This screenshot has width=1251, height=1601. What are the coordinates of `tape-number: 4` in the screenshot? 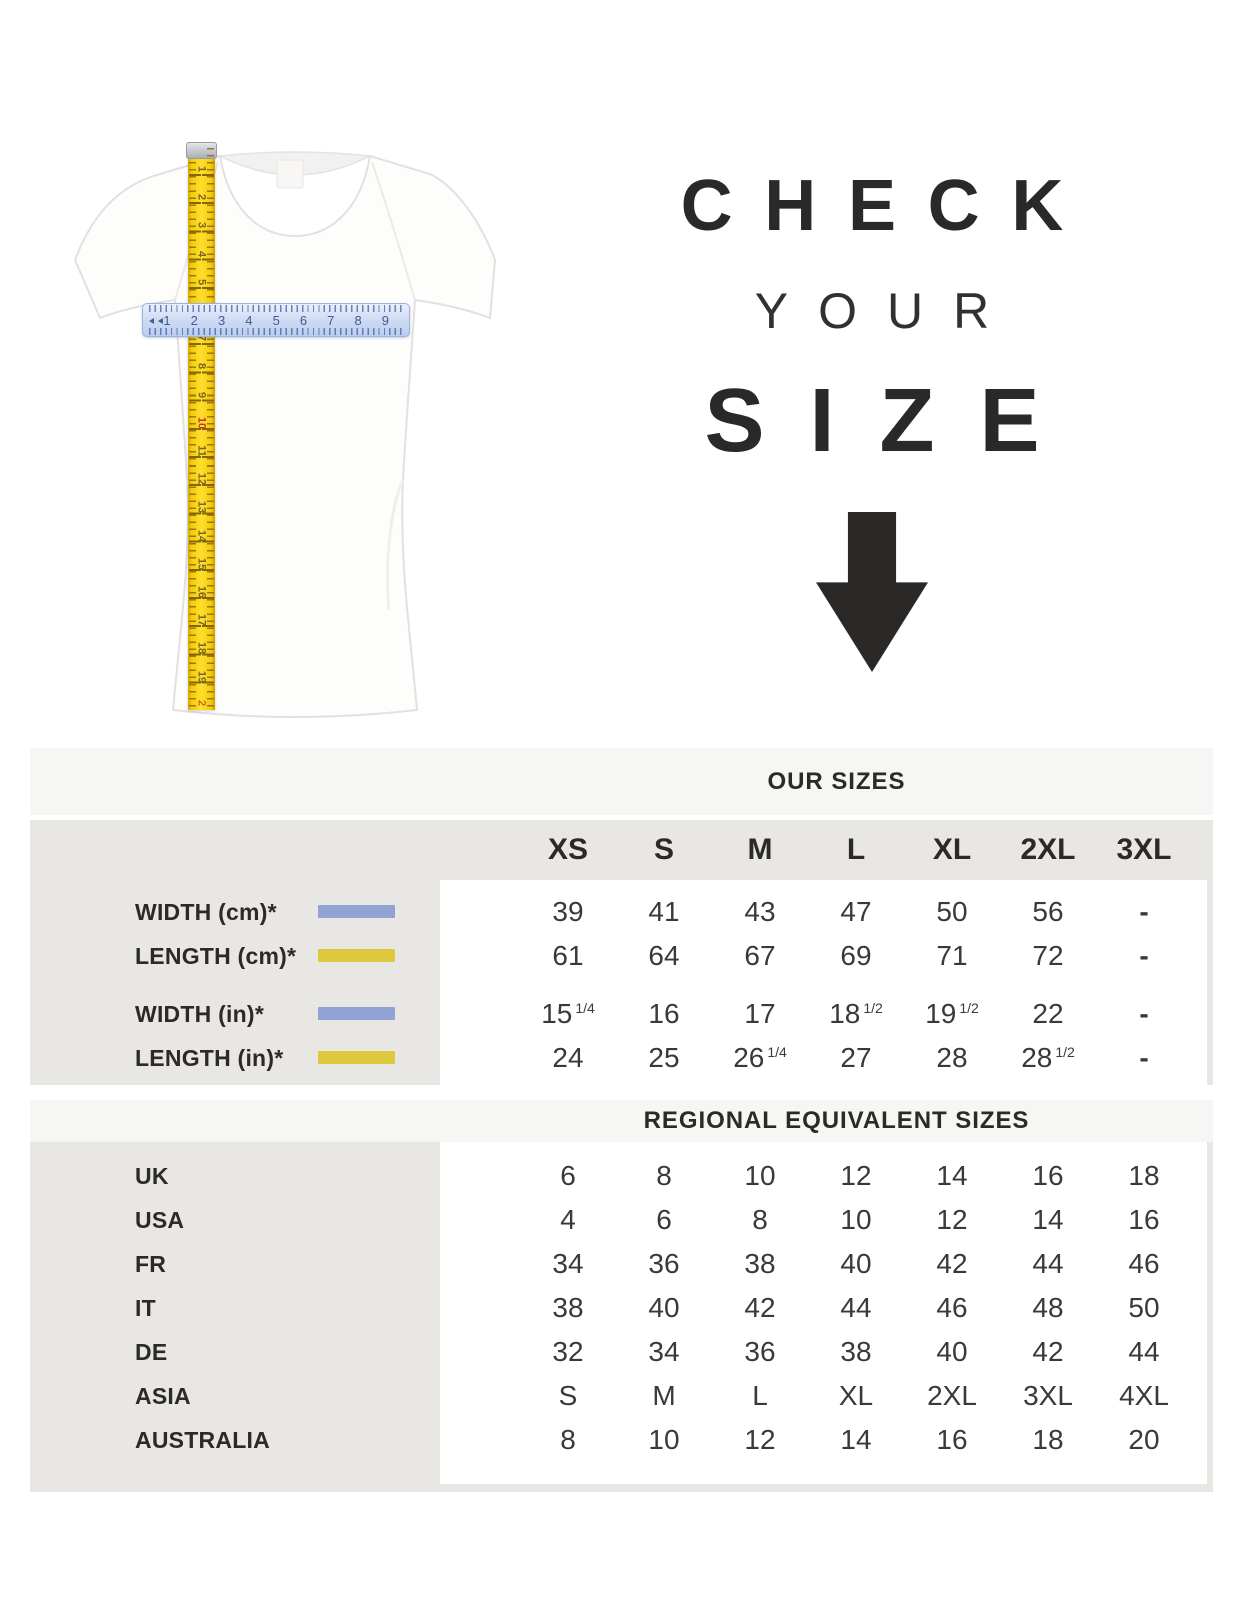 It's located at (201, 253).